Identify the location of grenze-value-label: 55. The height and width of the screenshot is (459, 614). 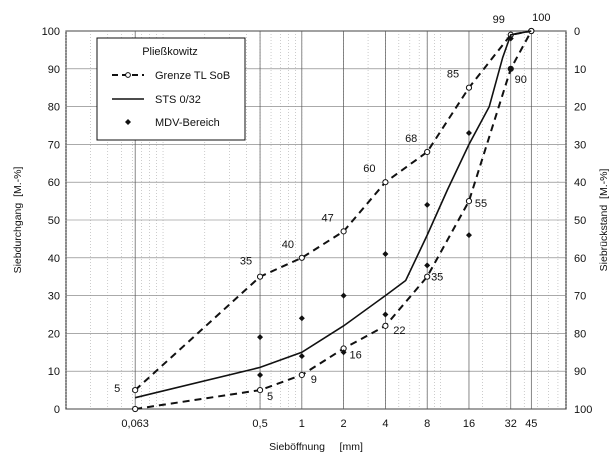
(481, 204).